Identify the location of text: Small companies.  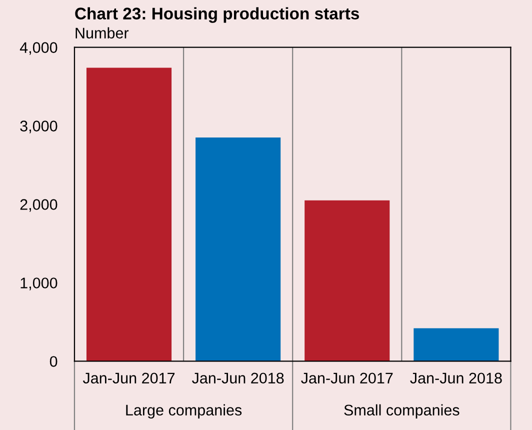
(402, 411).